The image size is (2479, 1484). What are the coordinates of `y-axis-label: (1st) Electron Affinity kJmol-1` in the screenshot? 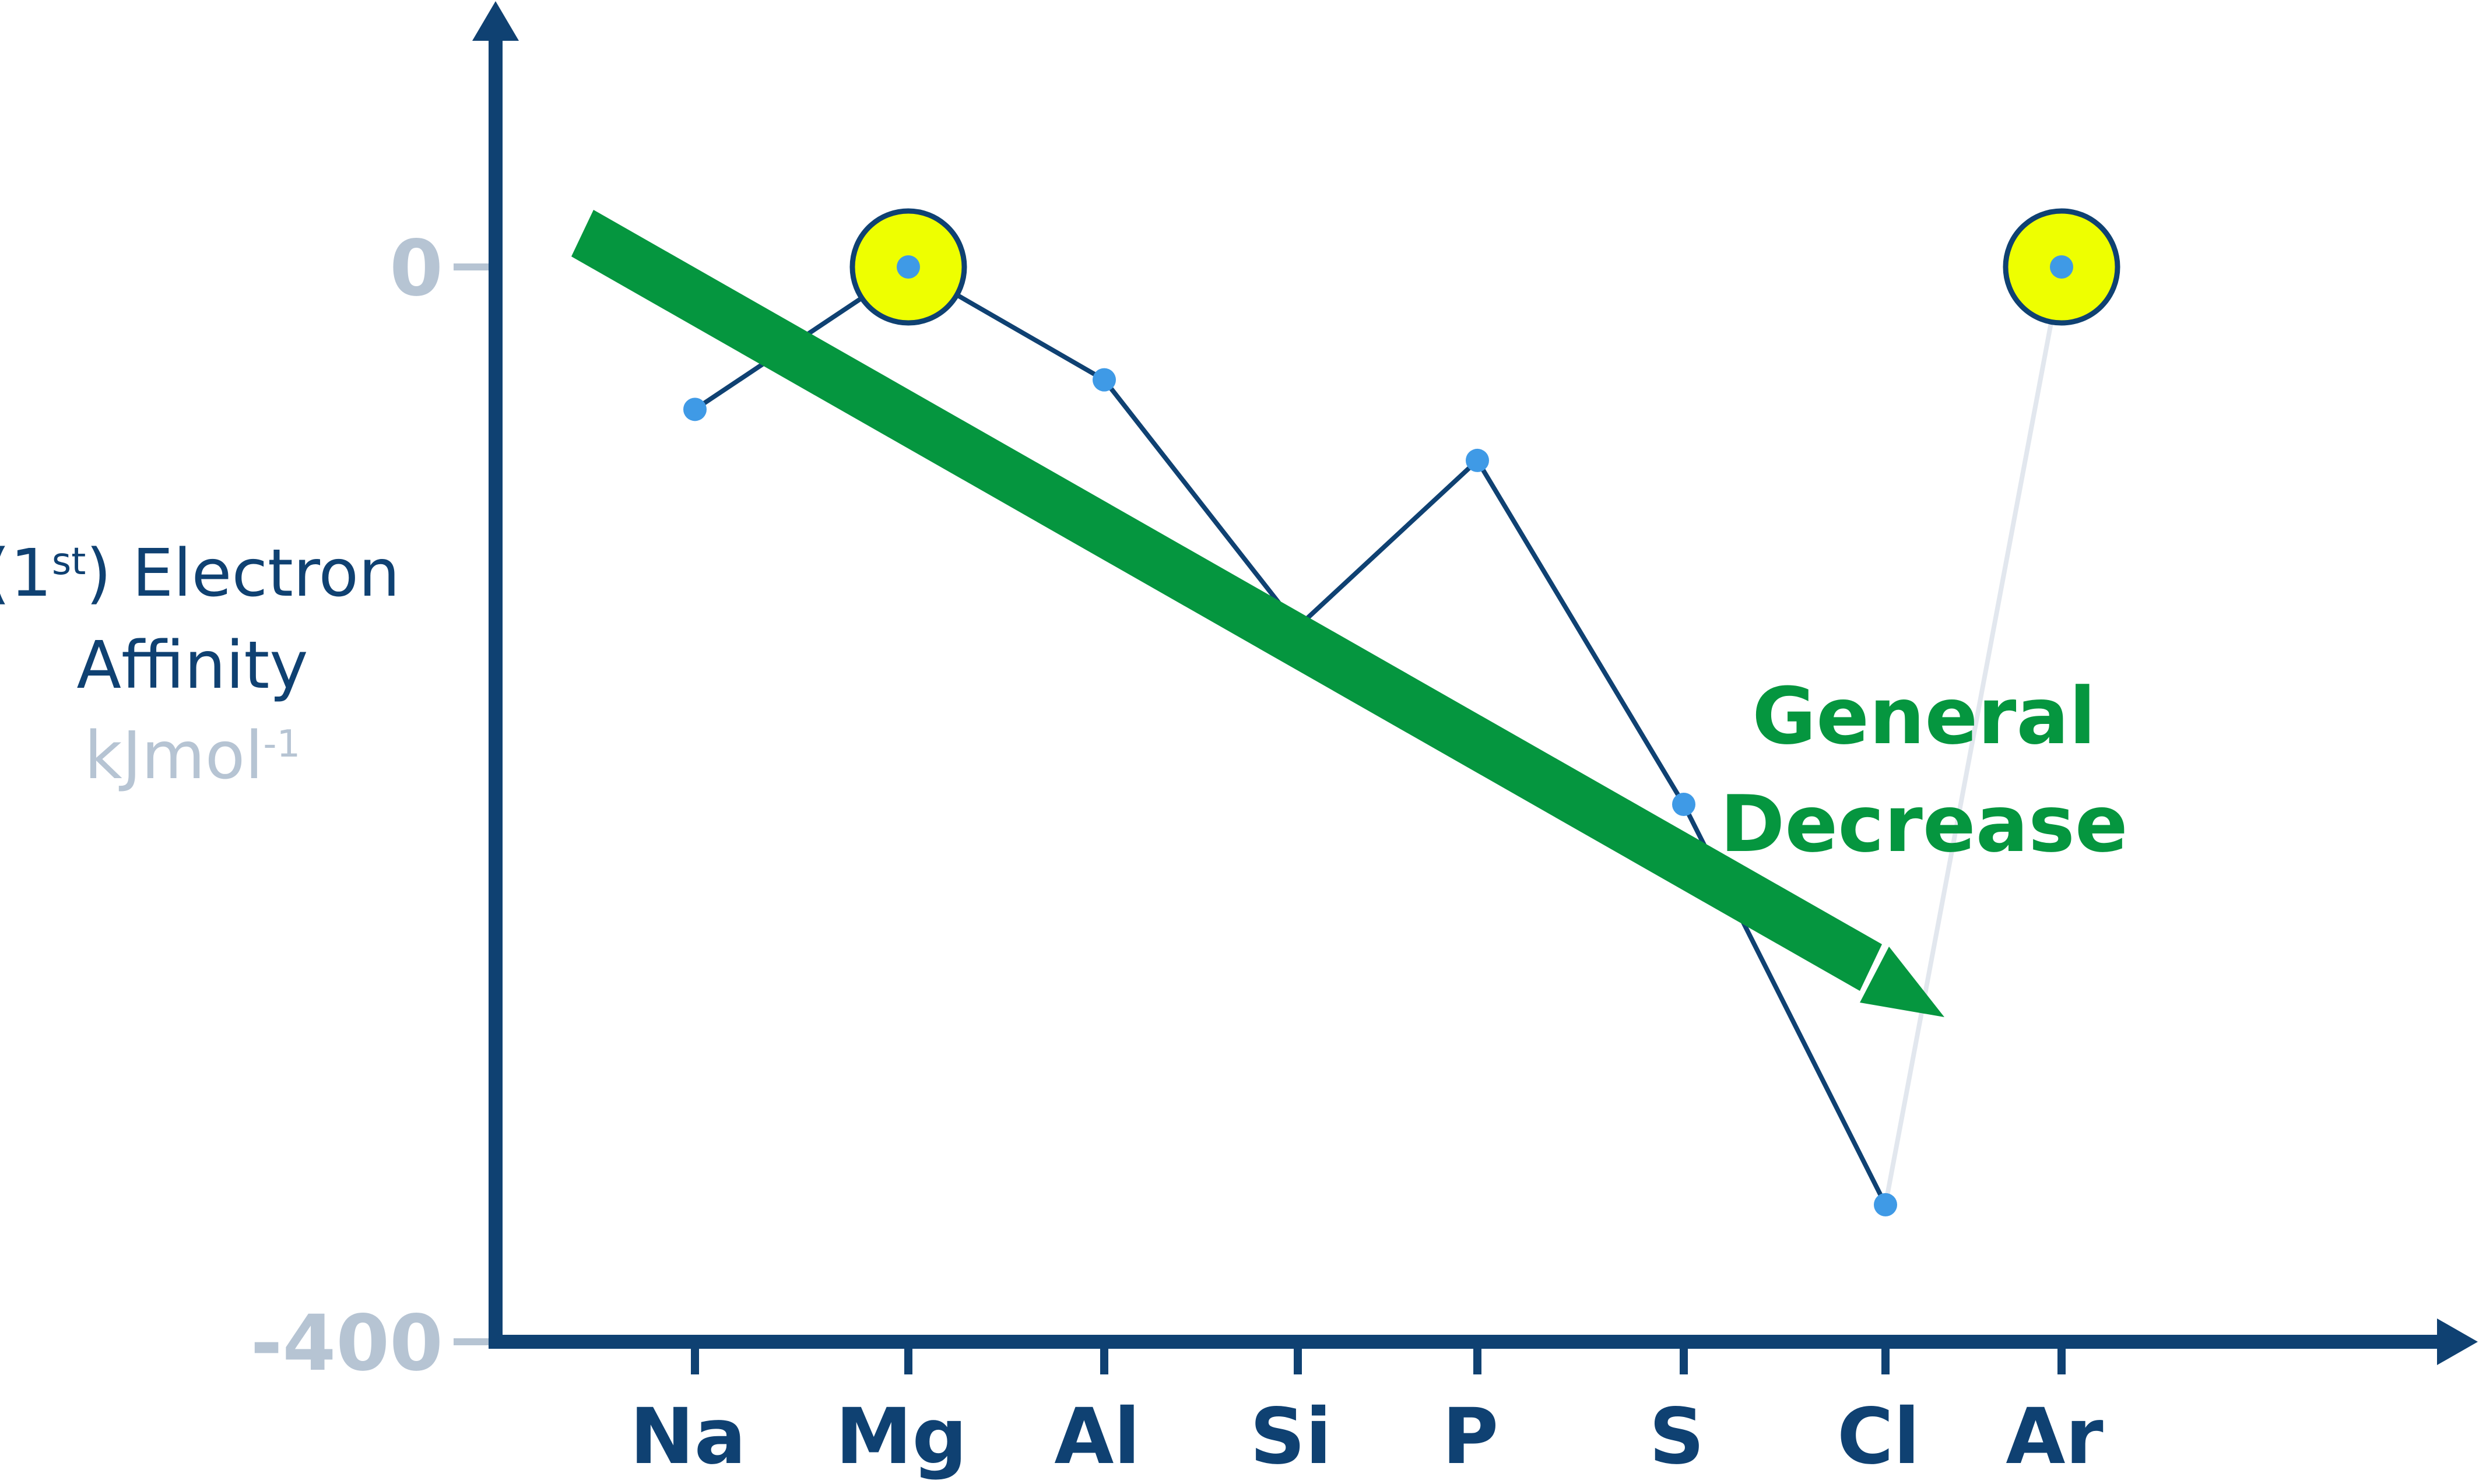 It's located at (200, 665).